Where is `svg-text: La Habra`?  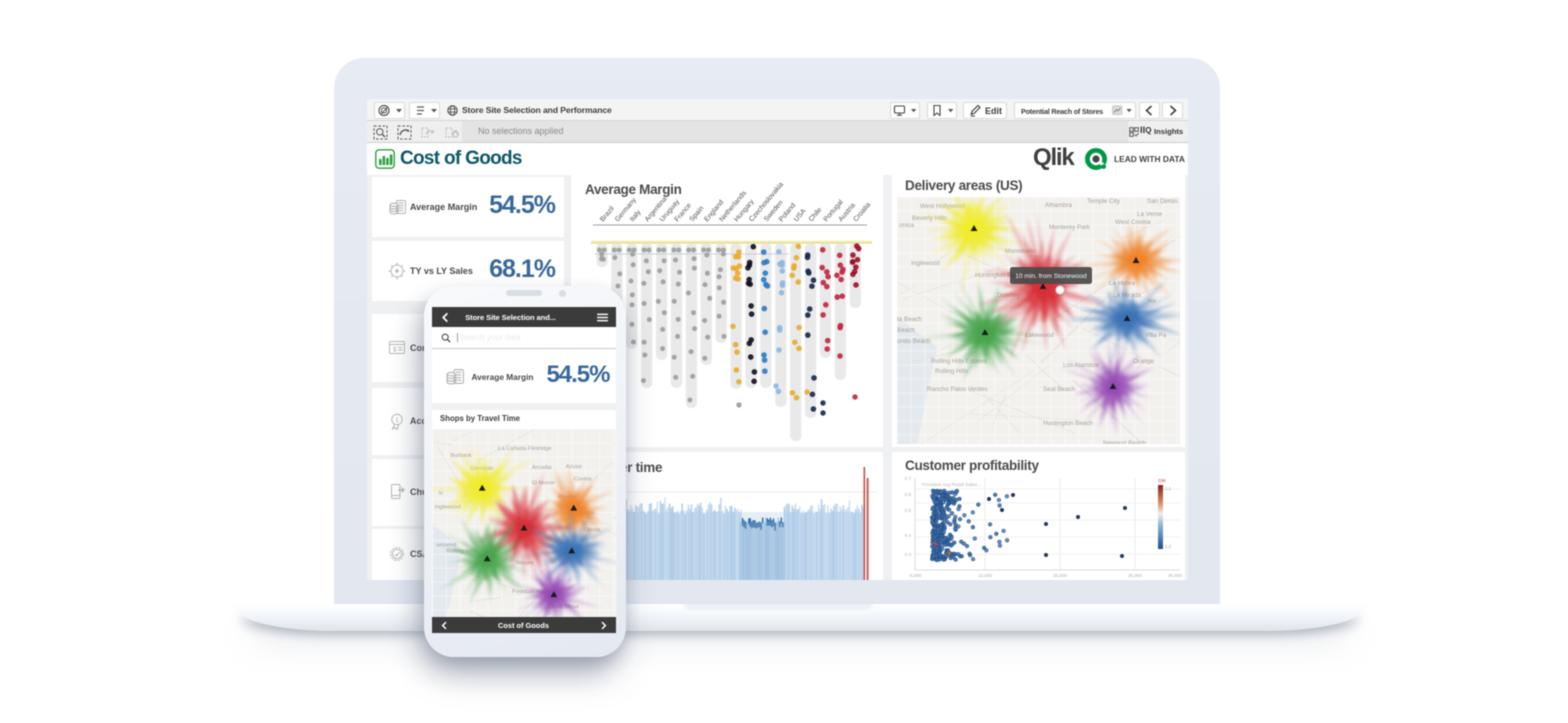
svg-text: La Habra is located at coordinates (1122, 283).